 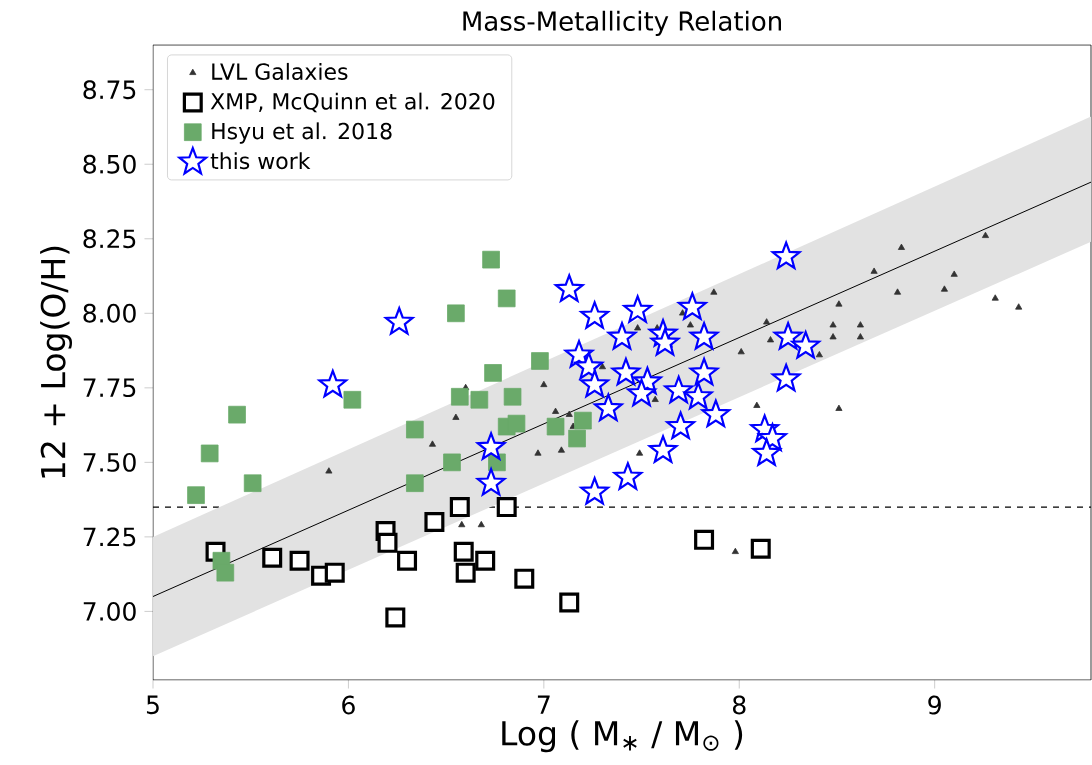 What do you see at coordinates (109, 90) in the screenshot?
I see `y-tick-label: 8.75` at bounding box center [109, 90].